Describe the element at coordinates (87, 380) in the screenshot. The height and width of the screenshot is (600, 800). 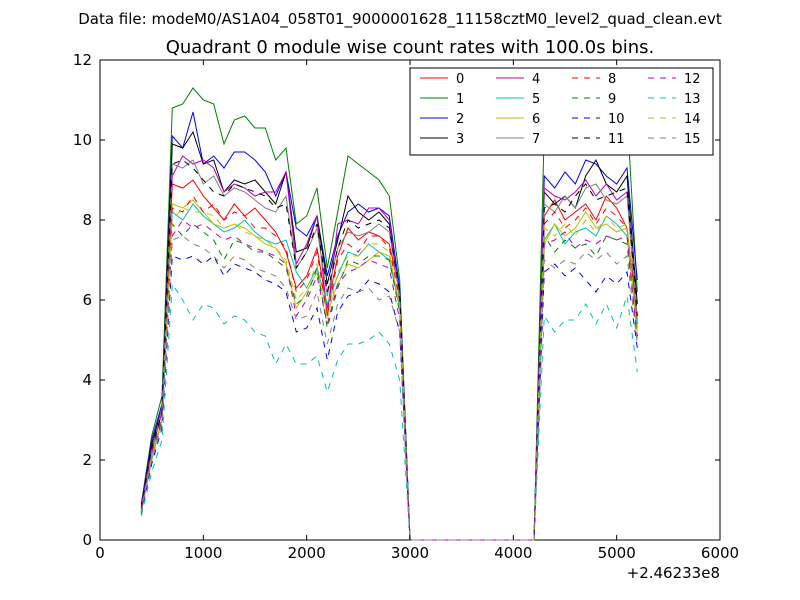
I see `y-tick-label: 4` at that location.